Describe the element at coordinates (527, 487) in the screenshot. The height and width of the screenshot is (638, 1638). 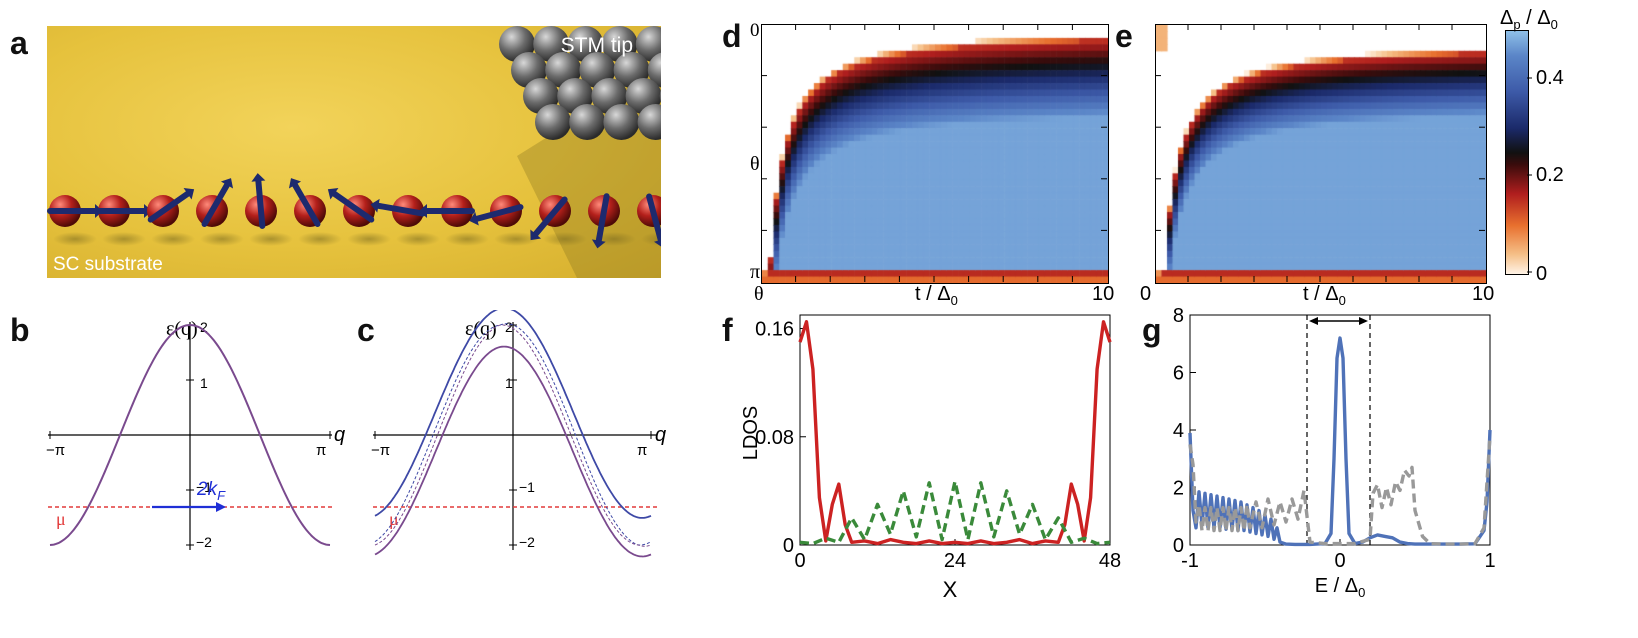
I see `y-tick-minus-1: −1` at that location.